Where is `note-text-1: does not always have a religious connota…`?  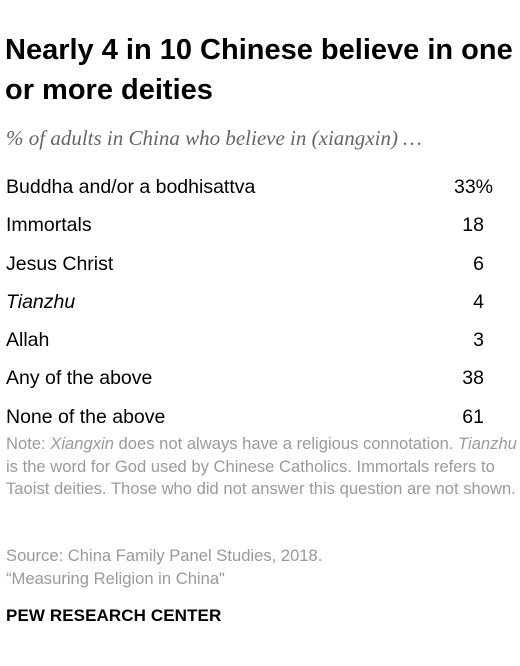 note-text-1: does not always have a religious connota… is located at coordinates (286, 443).